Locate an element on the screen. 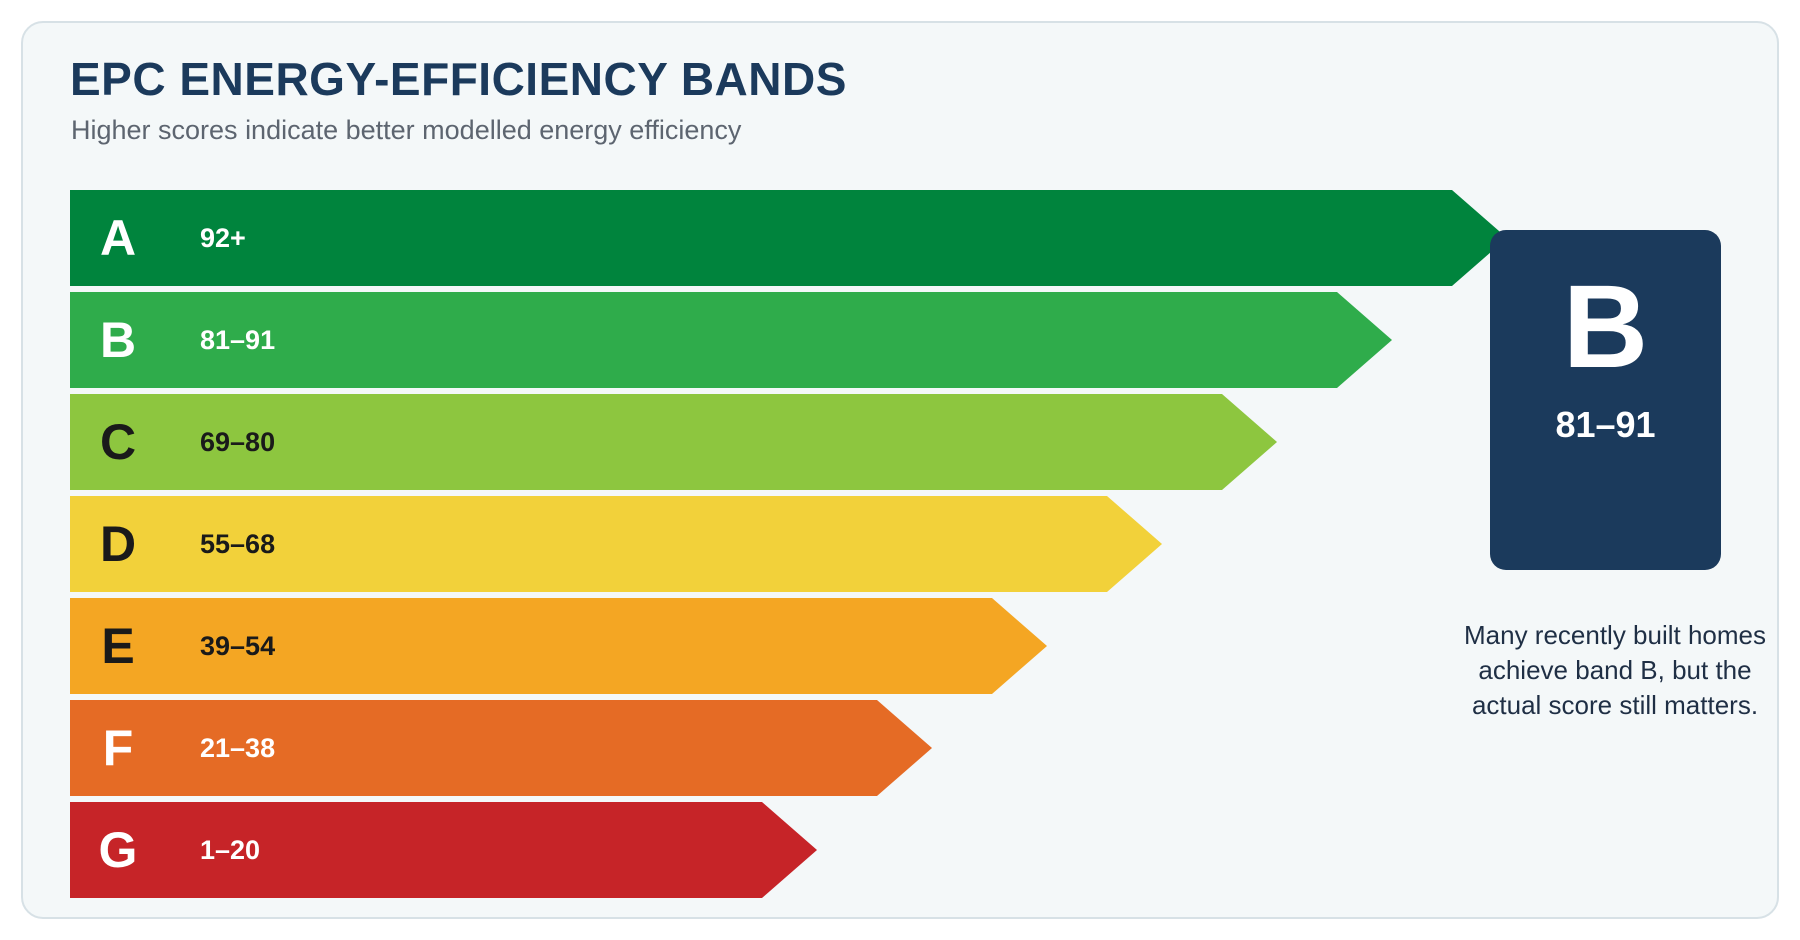 The image size is (1800, 940). page-title: EPC ENERGY-EFFICIENCY BANDS is located at coordinates (458, 79).